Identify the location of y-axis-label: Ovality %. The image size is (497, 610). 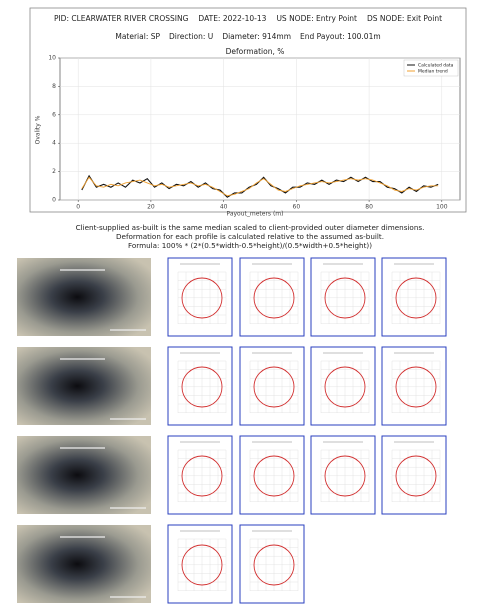
(38, 129).